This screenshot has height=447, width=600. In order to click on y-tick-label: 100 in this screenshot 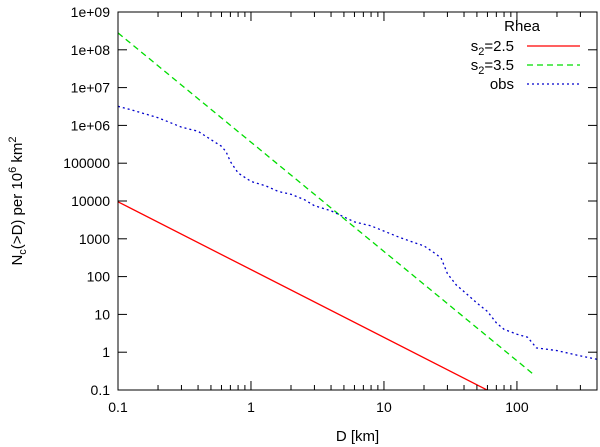, I will do `click(99, 277)`.